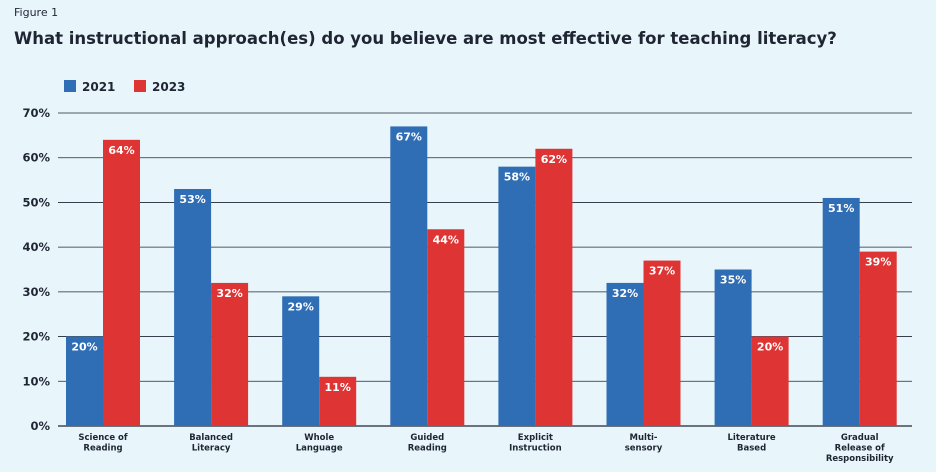 The height and width of the screenshot is (472, 936). What do you see at coordinates (338, 387) in the screenshot?
I see `data-label-2023: 11%` at bounding box center [338, 387].